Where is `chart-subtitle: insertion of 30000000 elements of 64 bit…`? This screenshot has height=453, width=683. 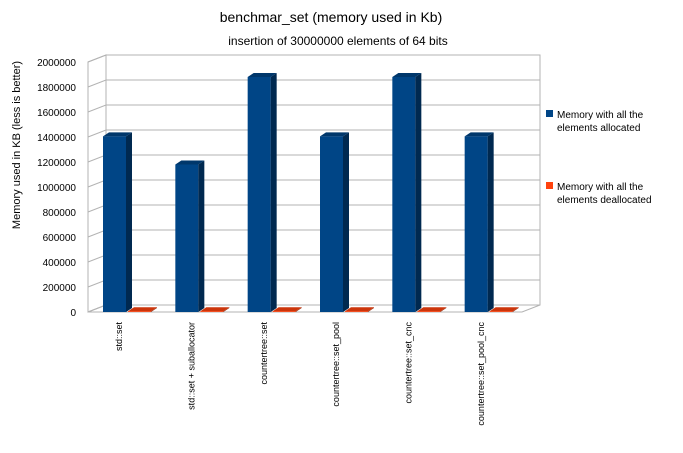
chart-subtitle: insertion of 30000000 elements of 64 bit… is located at coordinates (337, 41).